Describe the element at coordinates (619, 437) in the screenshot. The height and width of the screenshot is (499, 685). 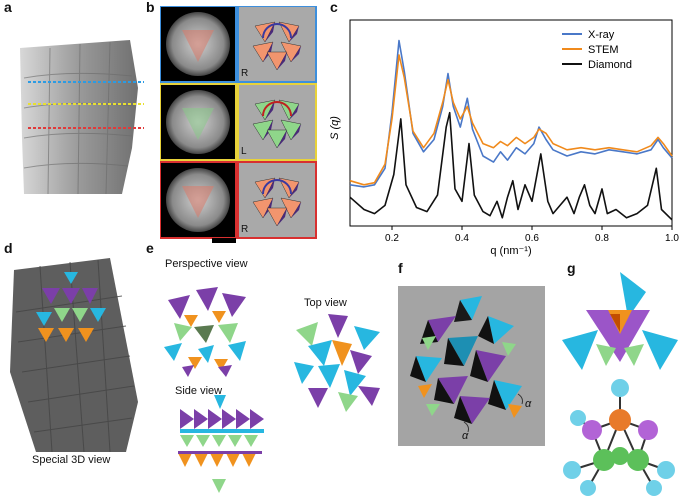
I see `ball-stick-model` at that location.